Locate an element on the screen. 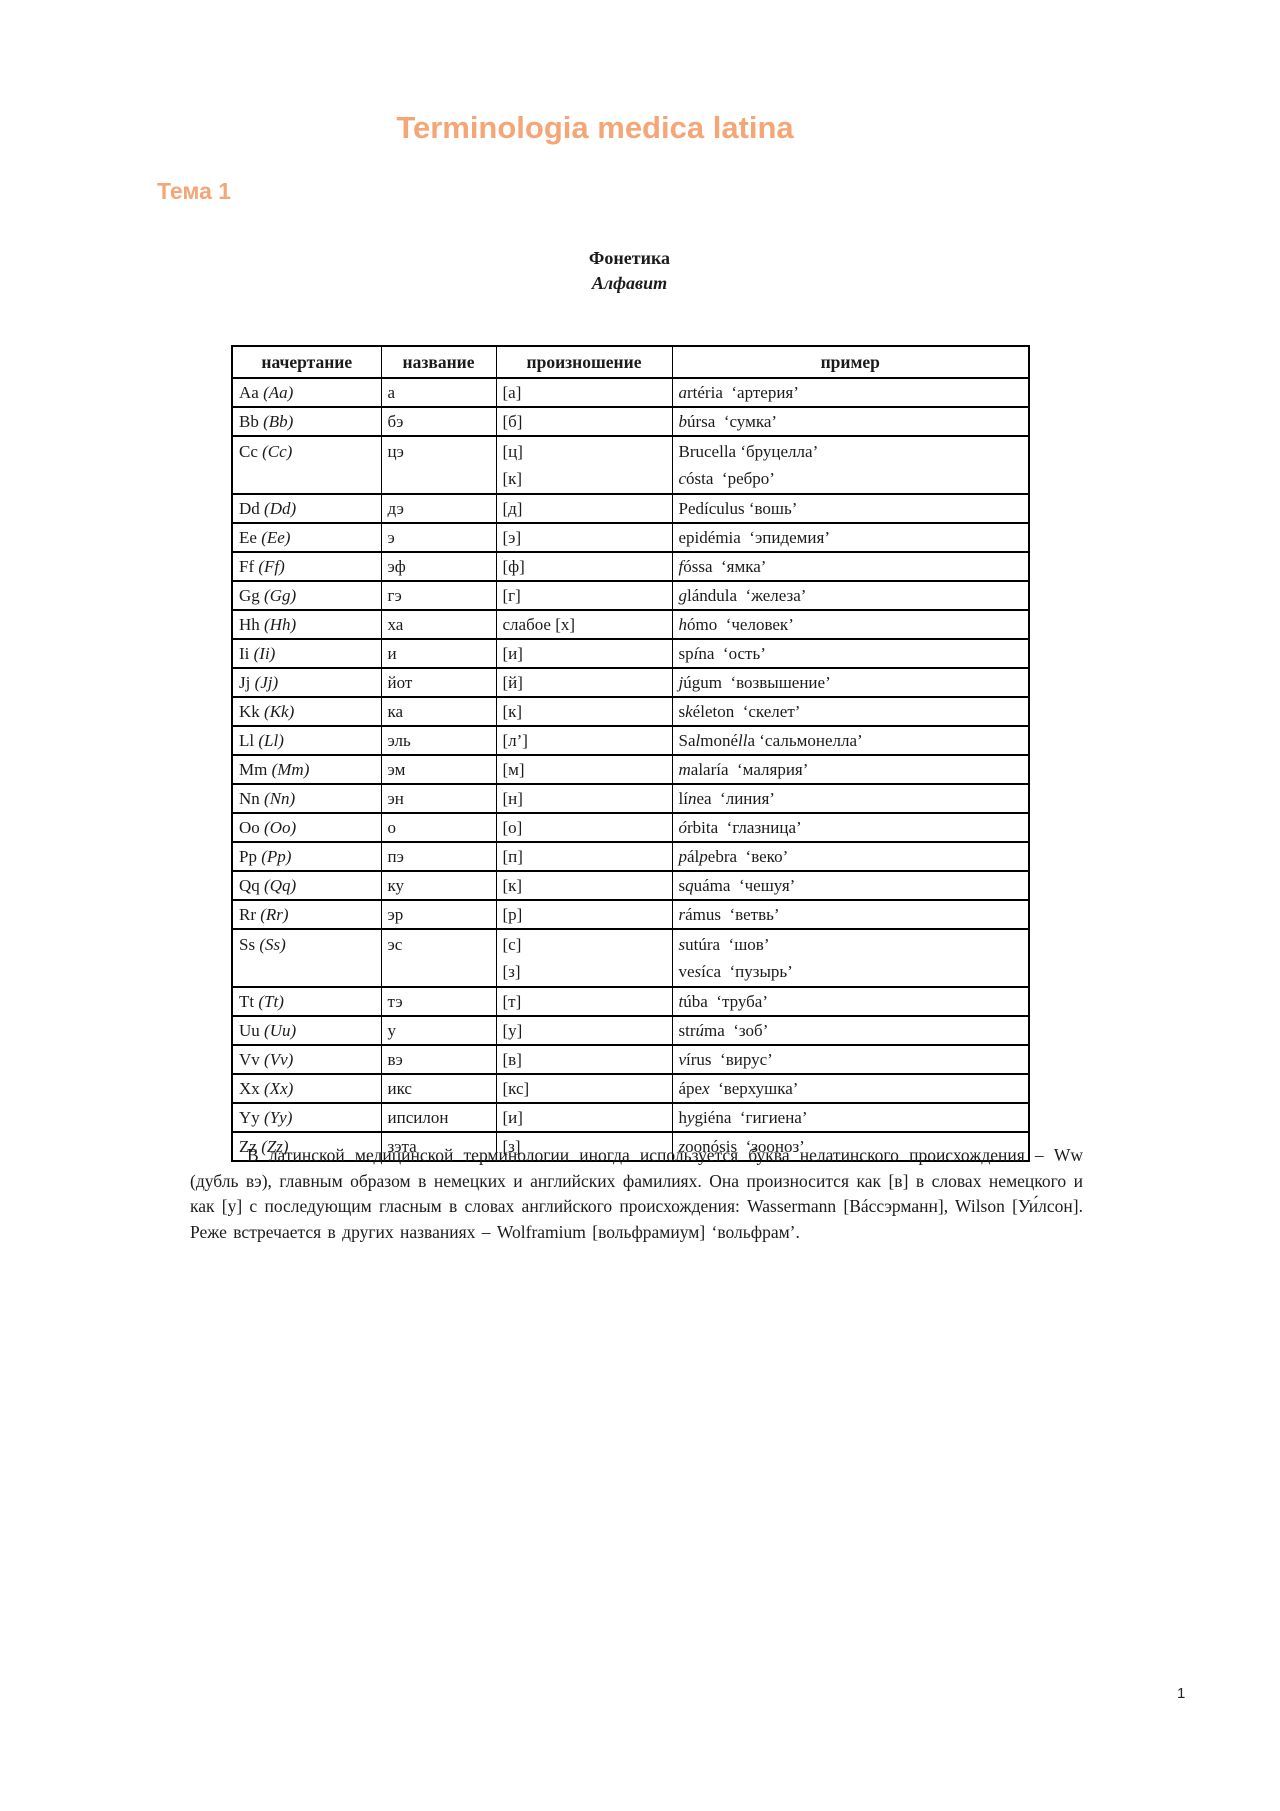 The height and width of the screenshot is (1811, 1280). letter-cell: Vv (Vv) is located at coordinates (306, 1059).